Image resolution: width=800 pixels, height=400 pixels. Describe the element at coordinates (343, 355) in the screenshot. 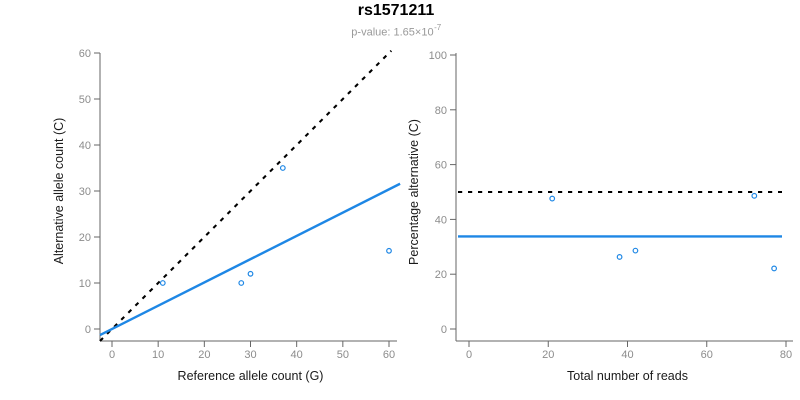

I see `x-tick-label: 50` at that location.